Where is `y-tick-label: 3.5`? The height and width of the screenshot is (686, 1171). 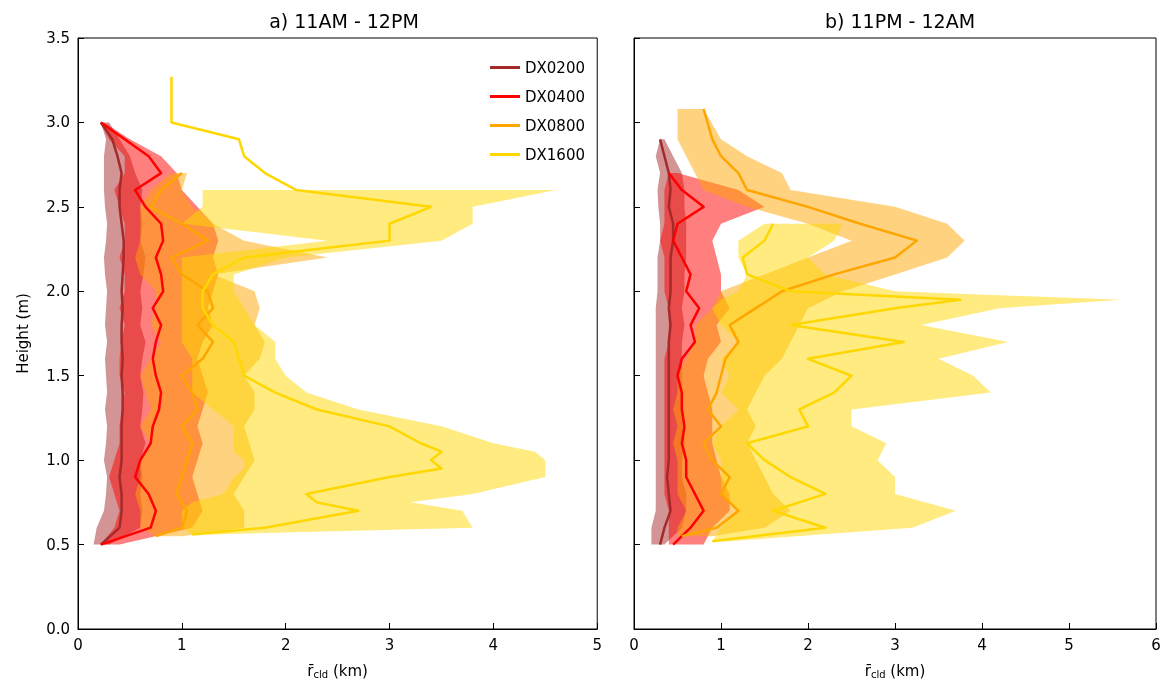
y-tick-label: 3.5 is located at coordinates (58, 38).